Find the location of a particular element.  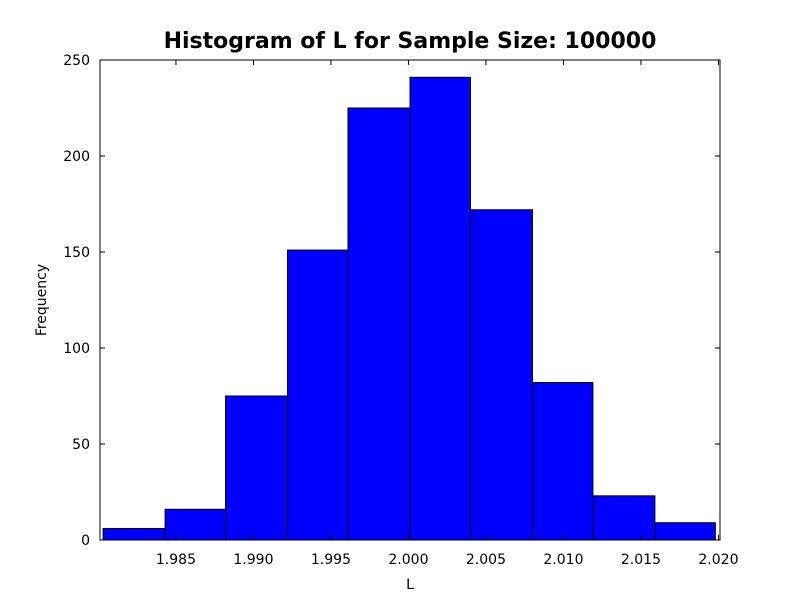

x-tick-label: 2.020 is located at coordinates (718, 560).